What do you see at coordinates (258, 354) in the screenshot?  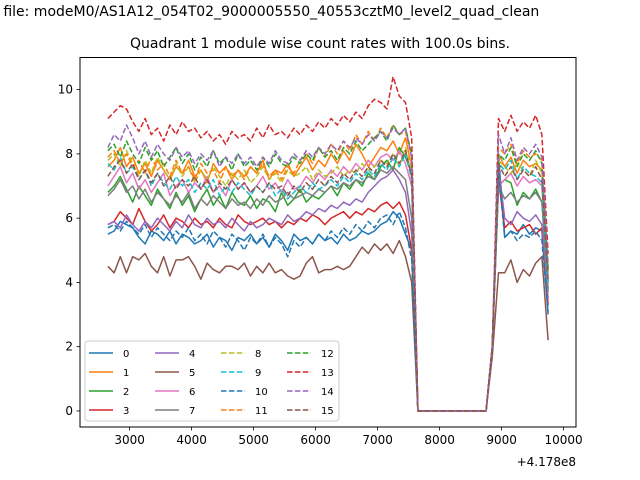 I see `legend-label-8: 8` at bounding box center [258, 354].